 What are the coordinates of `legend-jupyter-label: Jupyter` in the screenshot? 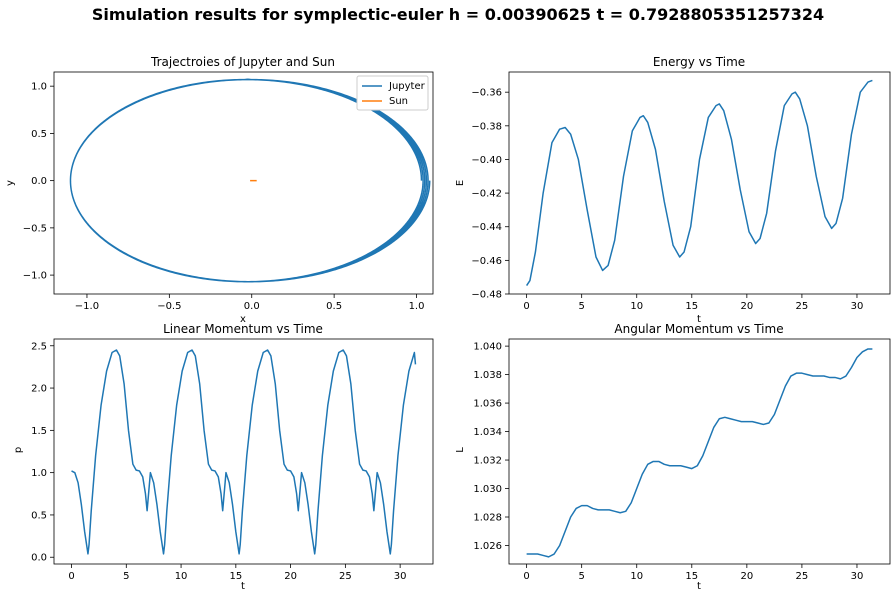 It's located at (407, 86).